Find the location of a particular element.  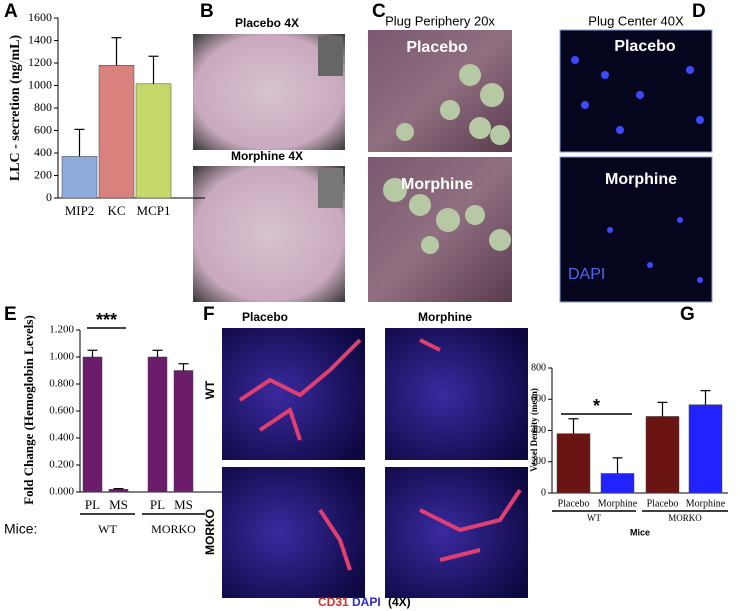

y-axis-label: Vessel Density (mean) is located at coordinates (534, 430).